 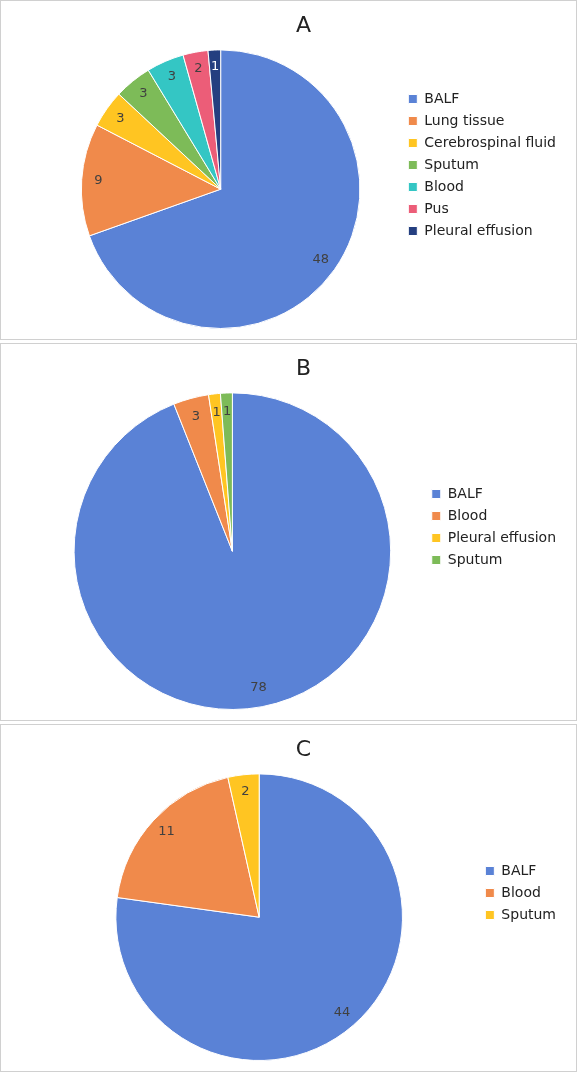 I want to click on data-label: 48, so click(x=321, y=259).